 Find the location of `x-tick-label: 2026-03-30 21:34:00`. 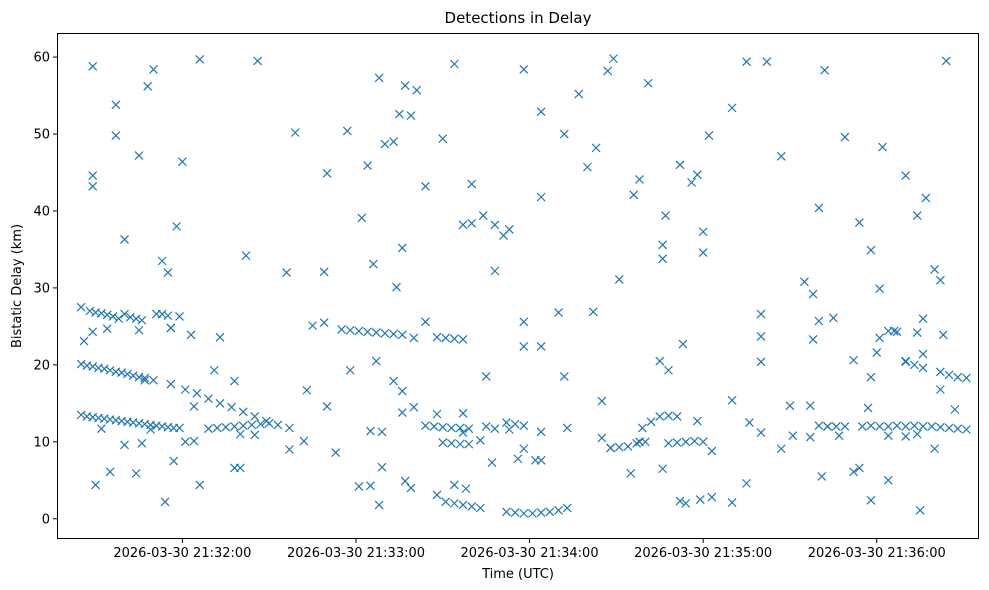

x-tick-label: 2026-03-30 21:34:00 is located at coordinates (530, 553).